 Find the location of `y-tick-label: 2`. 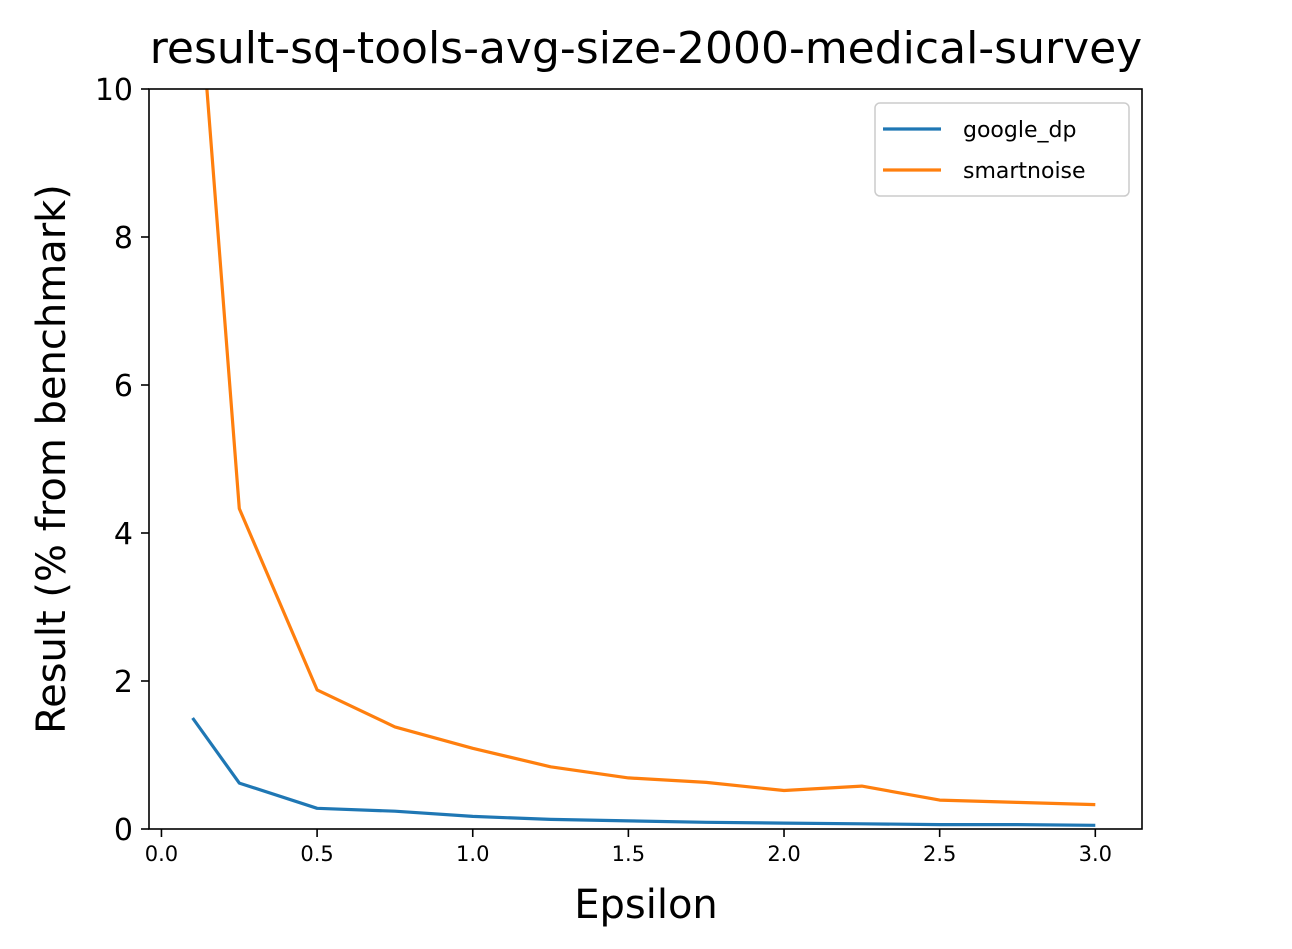

y-tick-label: 2 is located at coordinates (123, 682).